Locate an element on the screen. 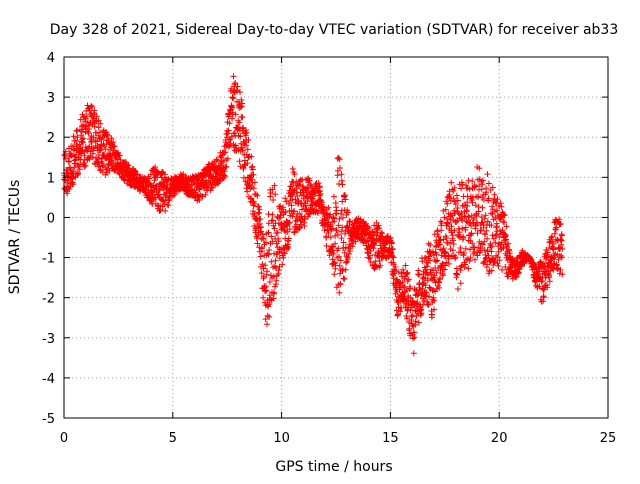 The width and height of the screenshot is (640, 484). y-tick-label: -4 is located at coordinates (48, 379).